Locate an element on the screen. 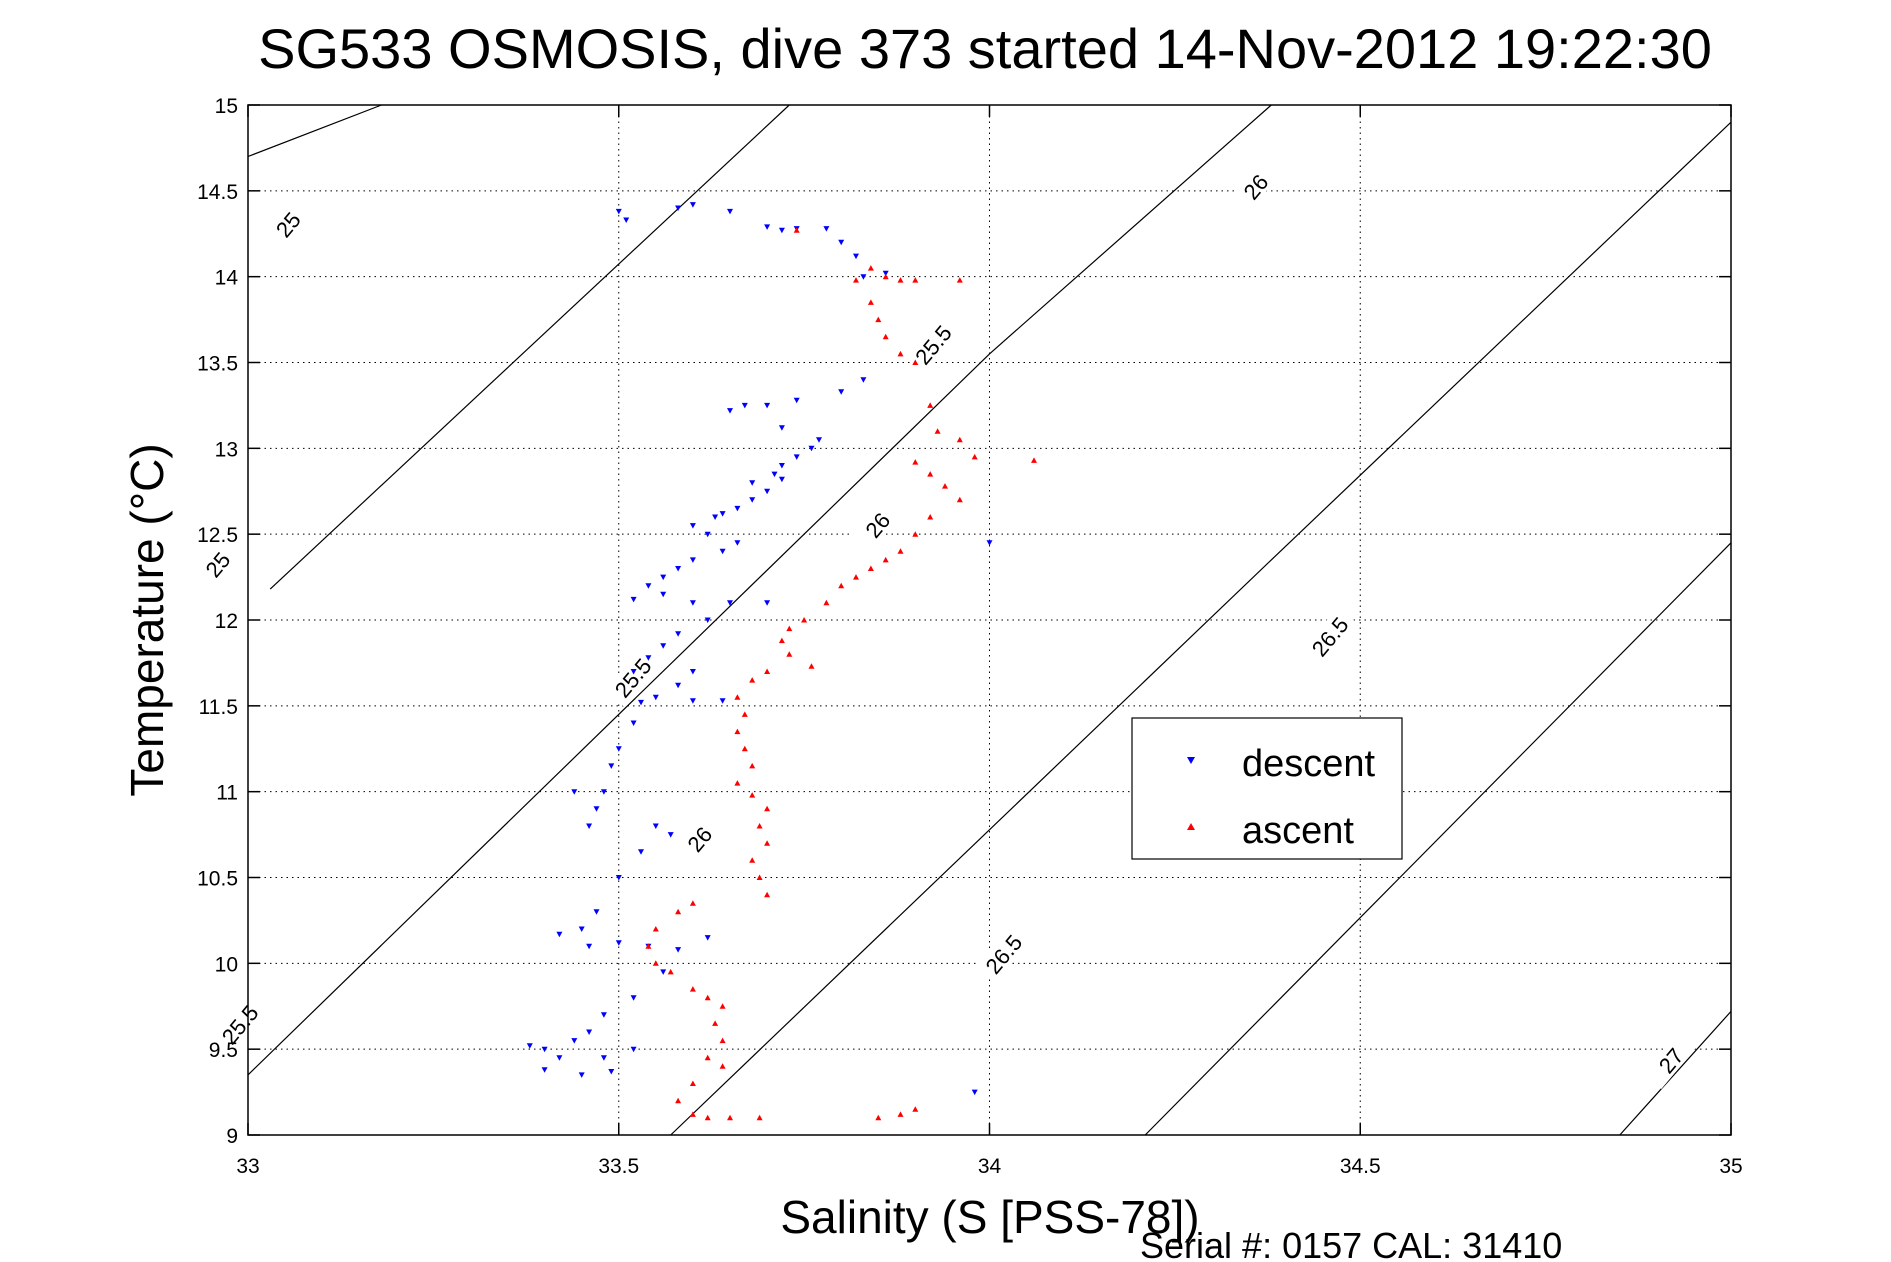 The width and height of the screenshot is (1891, 1262). legend-ascent-label: ascent is located at coordinates (1298, 831).